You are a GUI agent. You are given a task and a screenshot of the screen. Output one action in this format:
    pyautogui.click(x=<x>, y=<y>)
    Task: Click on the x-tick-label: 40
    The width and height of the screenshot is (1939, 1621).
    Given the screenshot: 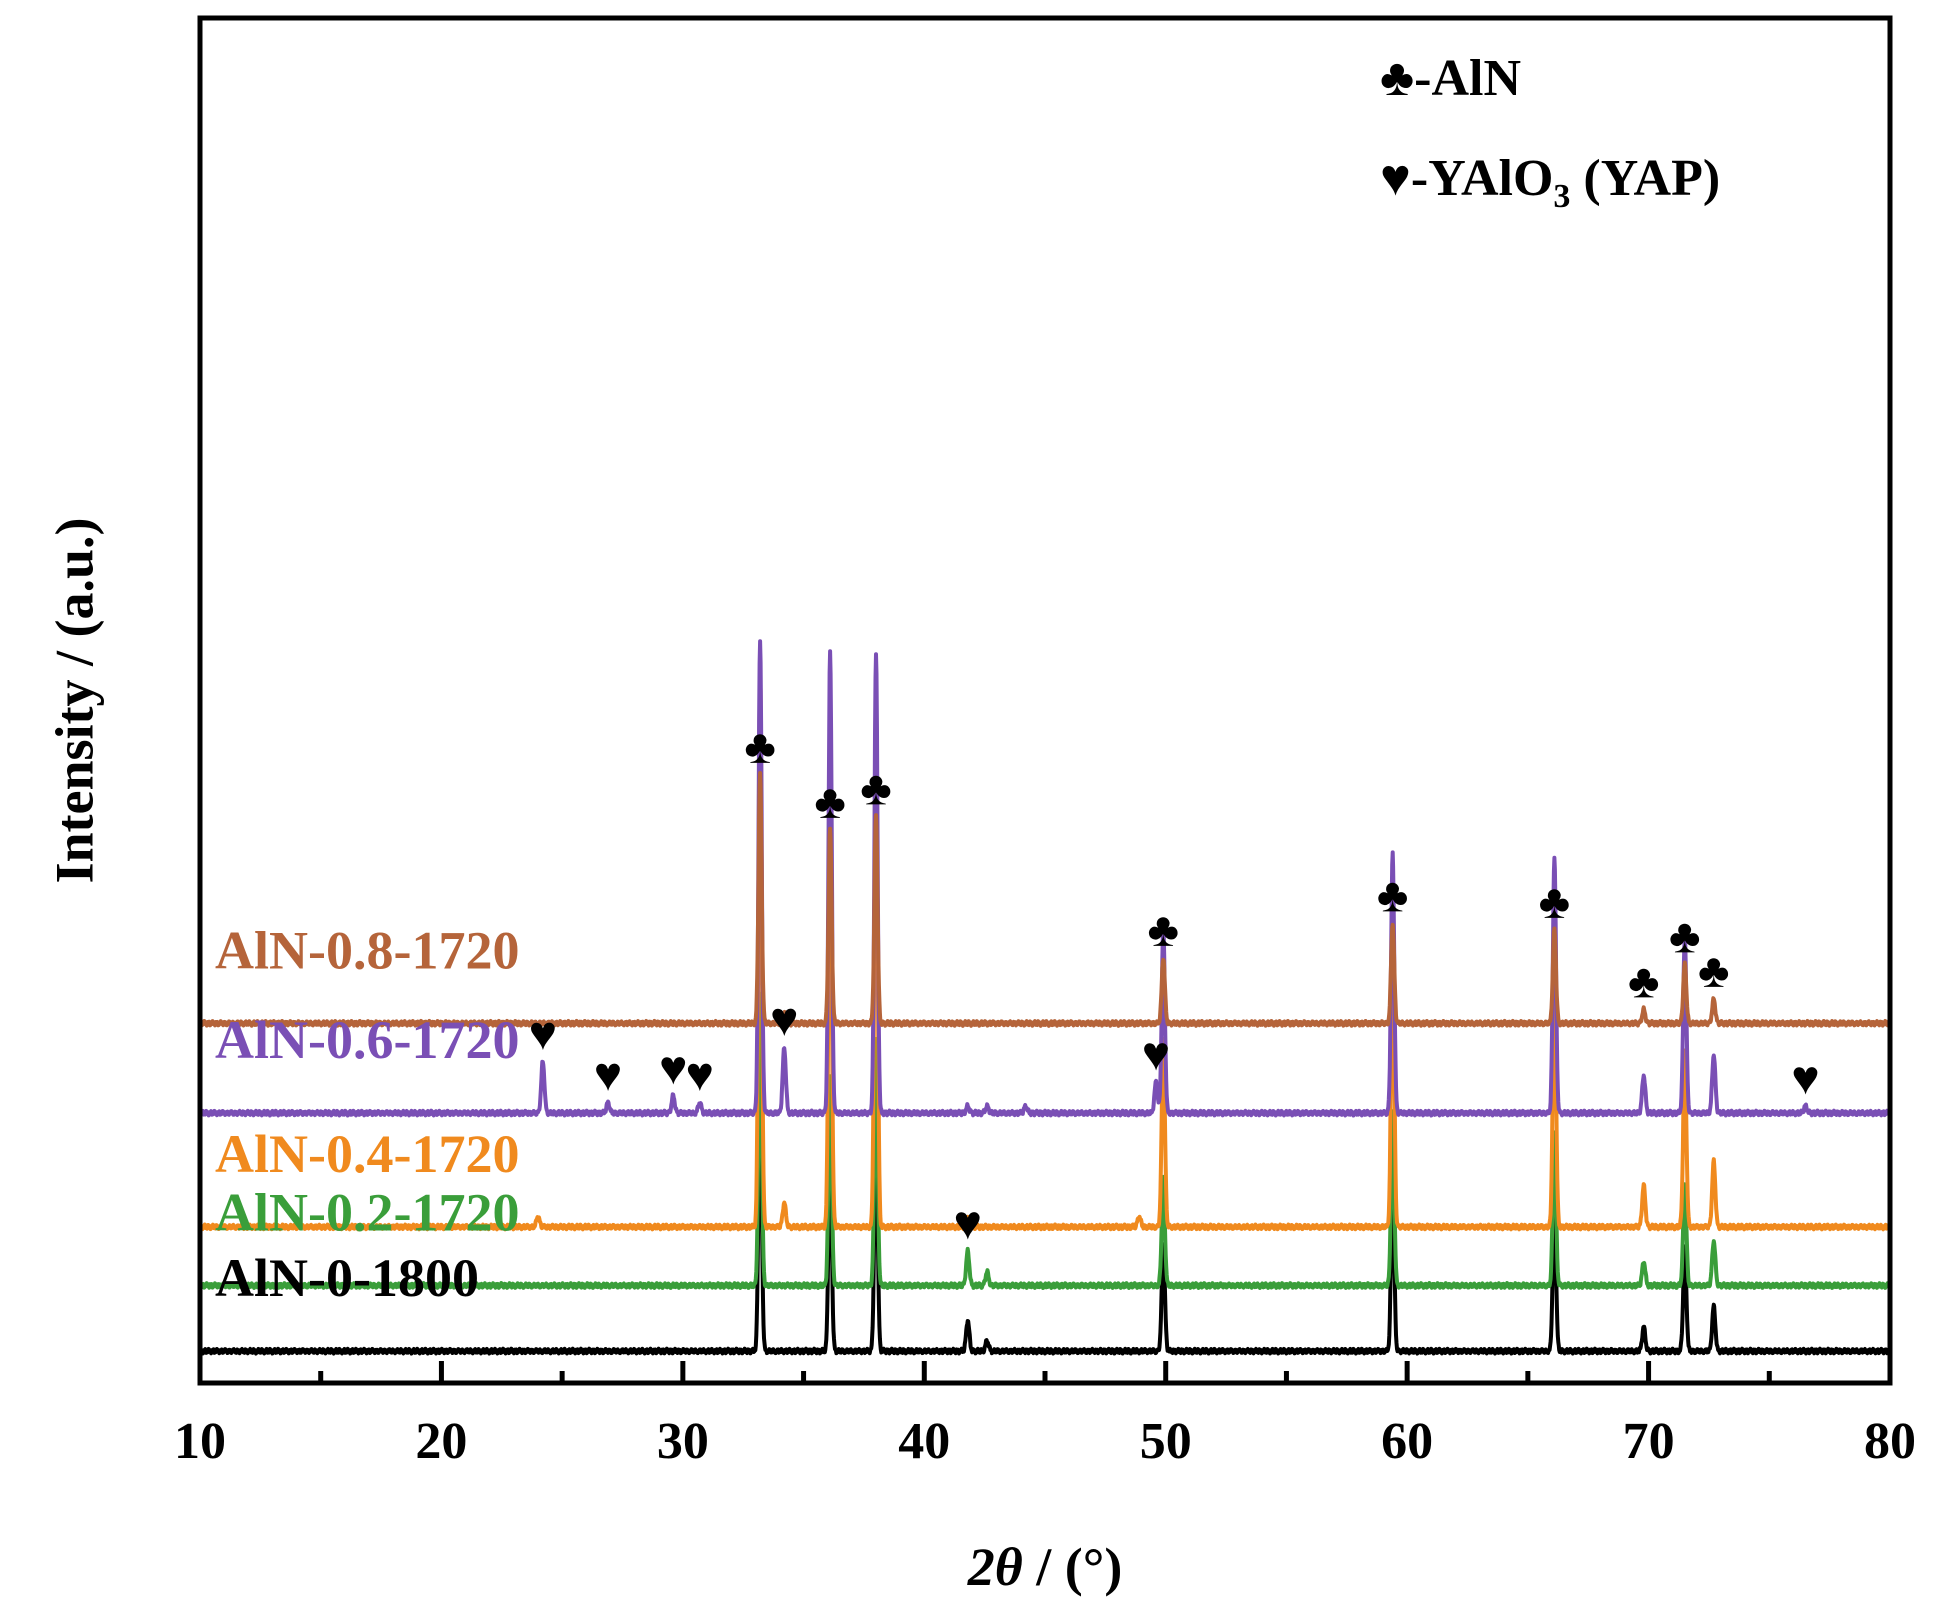 What is the action you would take?
    pyautogui.click(x=924, y=1441)
    